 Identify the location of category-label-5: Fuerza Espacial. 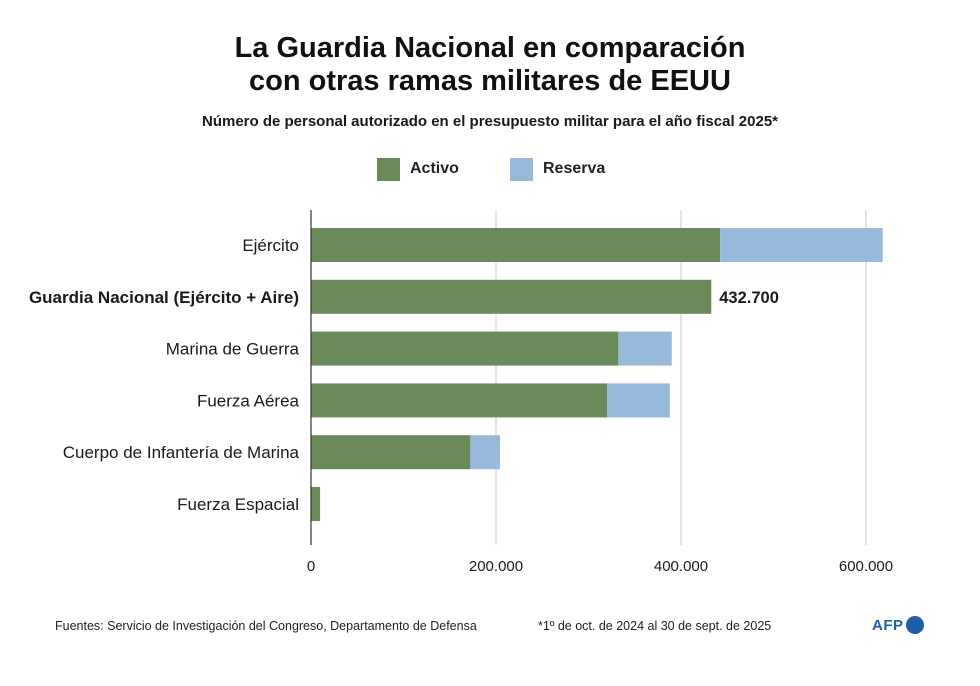
(238, 504).